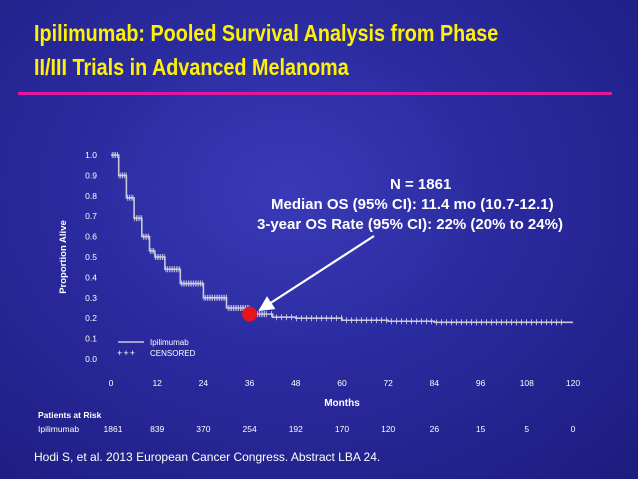 This screenshot has height=479, width=638. I want to click on risk-table-count: 170, so click(342, 429).